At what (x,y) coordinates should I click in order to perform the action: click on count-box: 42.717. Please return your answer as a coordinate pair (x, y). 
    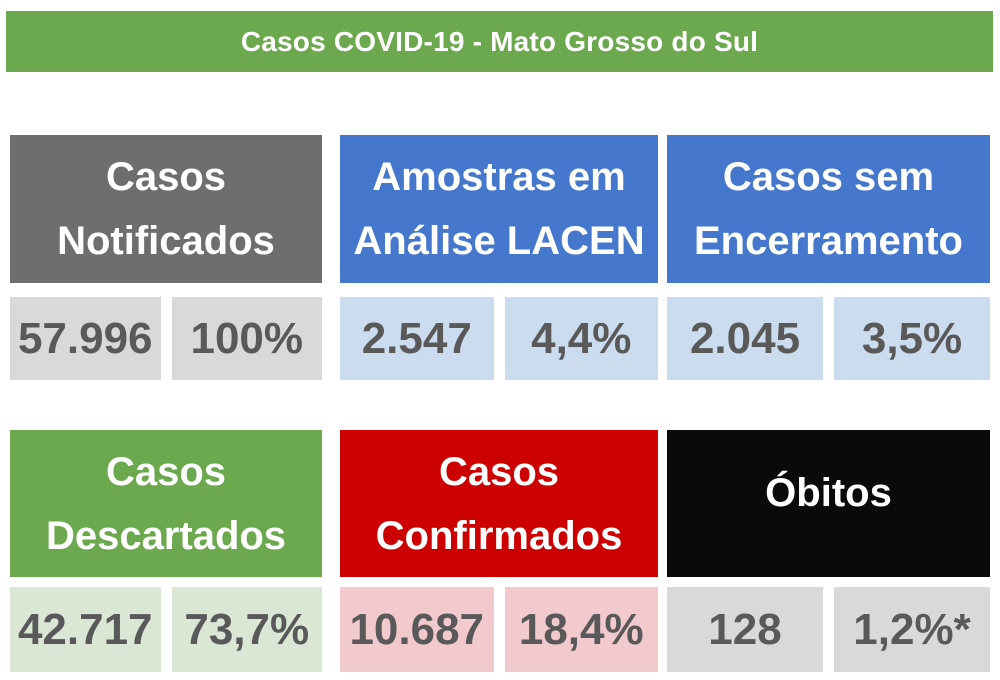
    Looking at the image, I should click on (85, 629).